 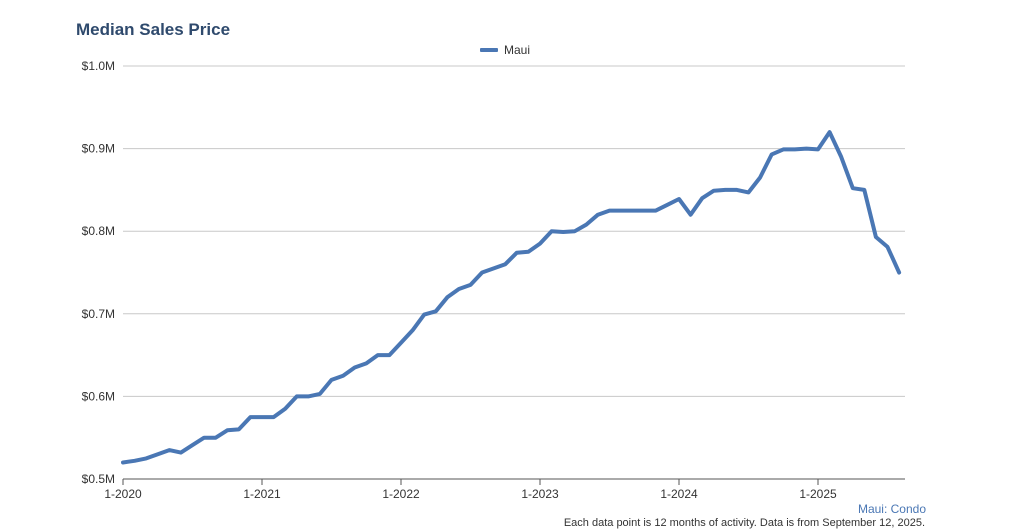 What do you see at coordinates (123, 494) in the screenshot?
I see `x-tick-label: 1-2020` at bounding box center [123, 494].